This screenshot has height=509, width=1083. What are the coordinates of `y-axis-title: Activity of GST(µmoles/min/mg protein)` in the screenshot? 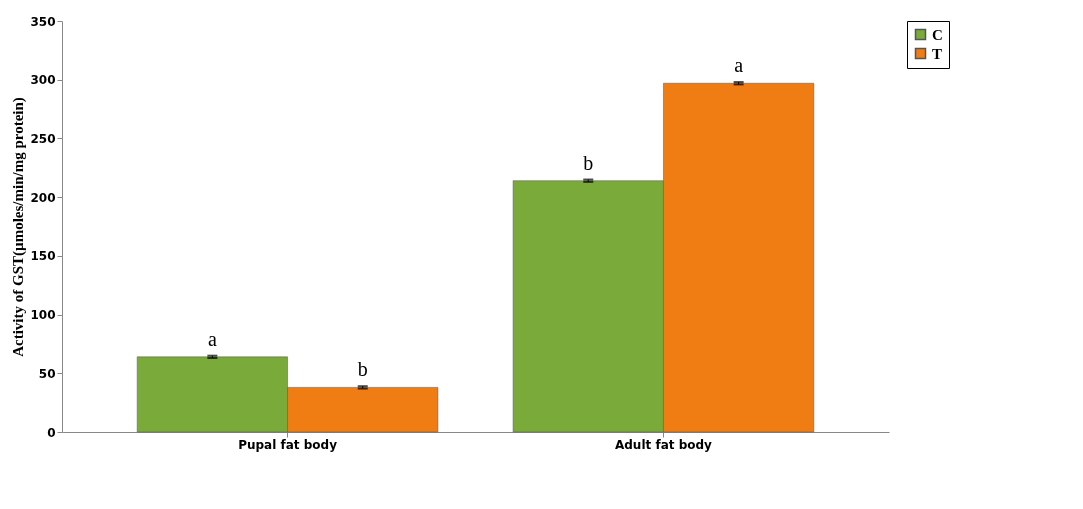 It's located at (19, 227).